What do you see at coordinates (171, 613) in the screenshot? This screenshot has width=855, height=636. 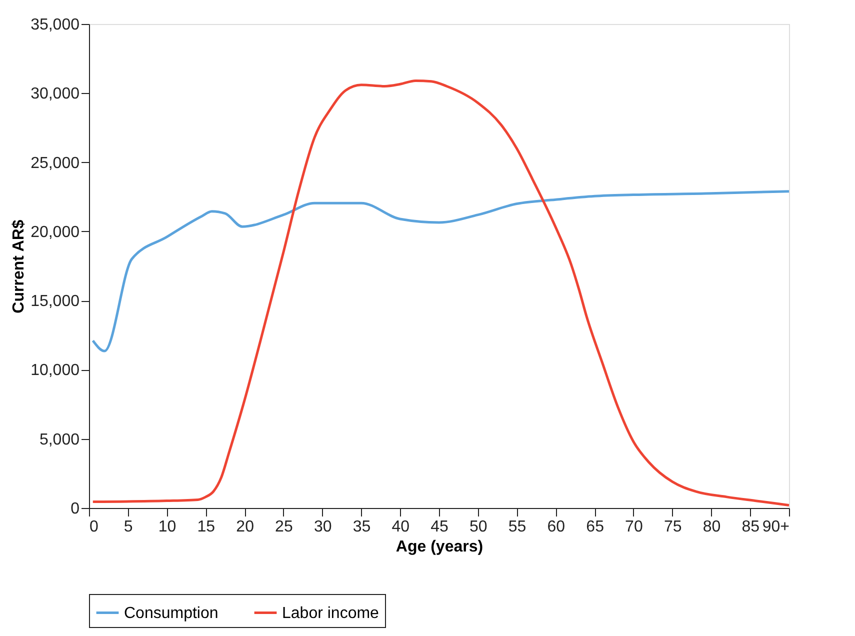 I see `legend-label: Consumption` at bounding box center [171, 613].